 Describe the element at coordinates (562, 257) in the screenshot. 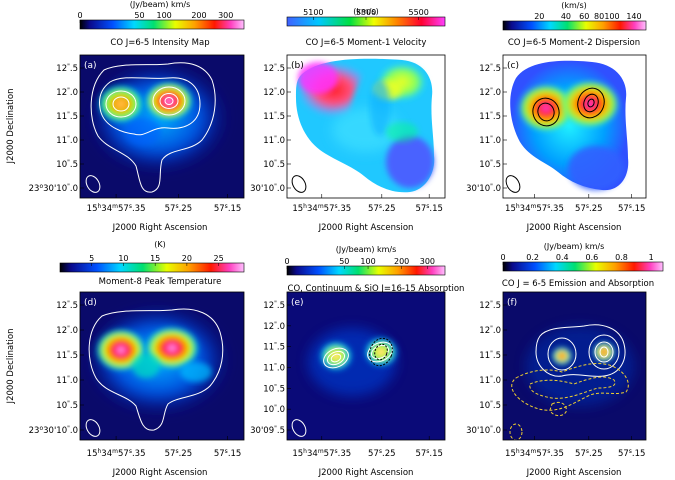

I see `colorbar-tick-label: 0.4` at that location.